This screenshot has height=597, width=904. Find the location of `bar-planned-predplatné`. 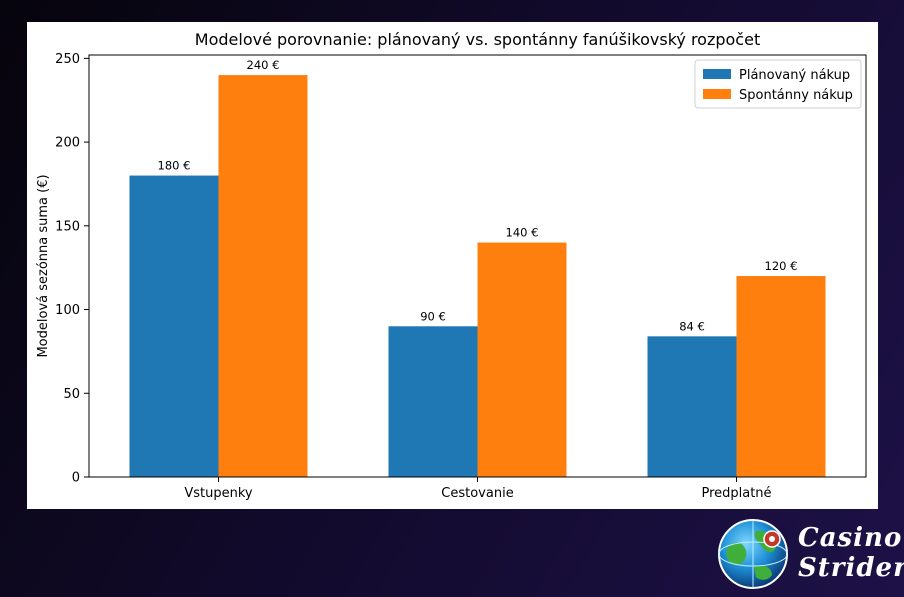

bar-planned-predplatné is located at coordinates (692, 406).